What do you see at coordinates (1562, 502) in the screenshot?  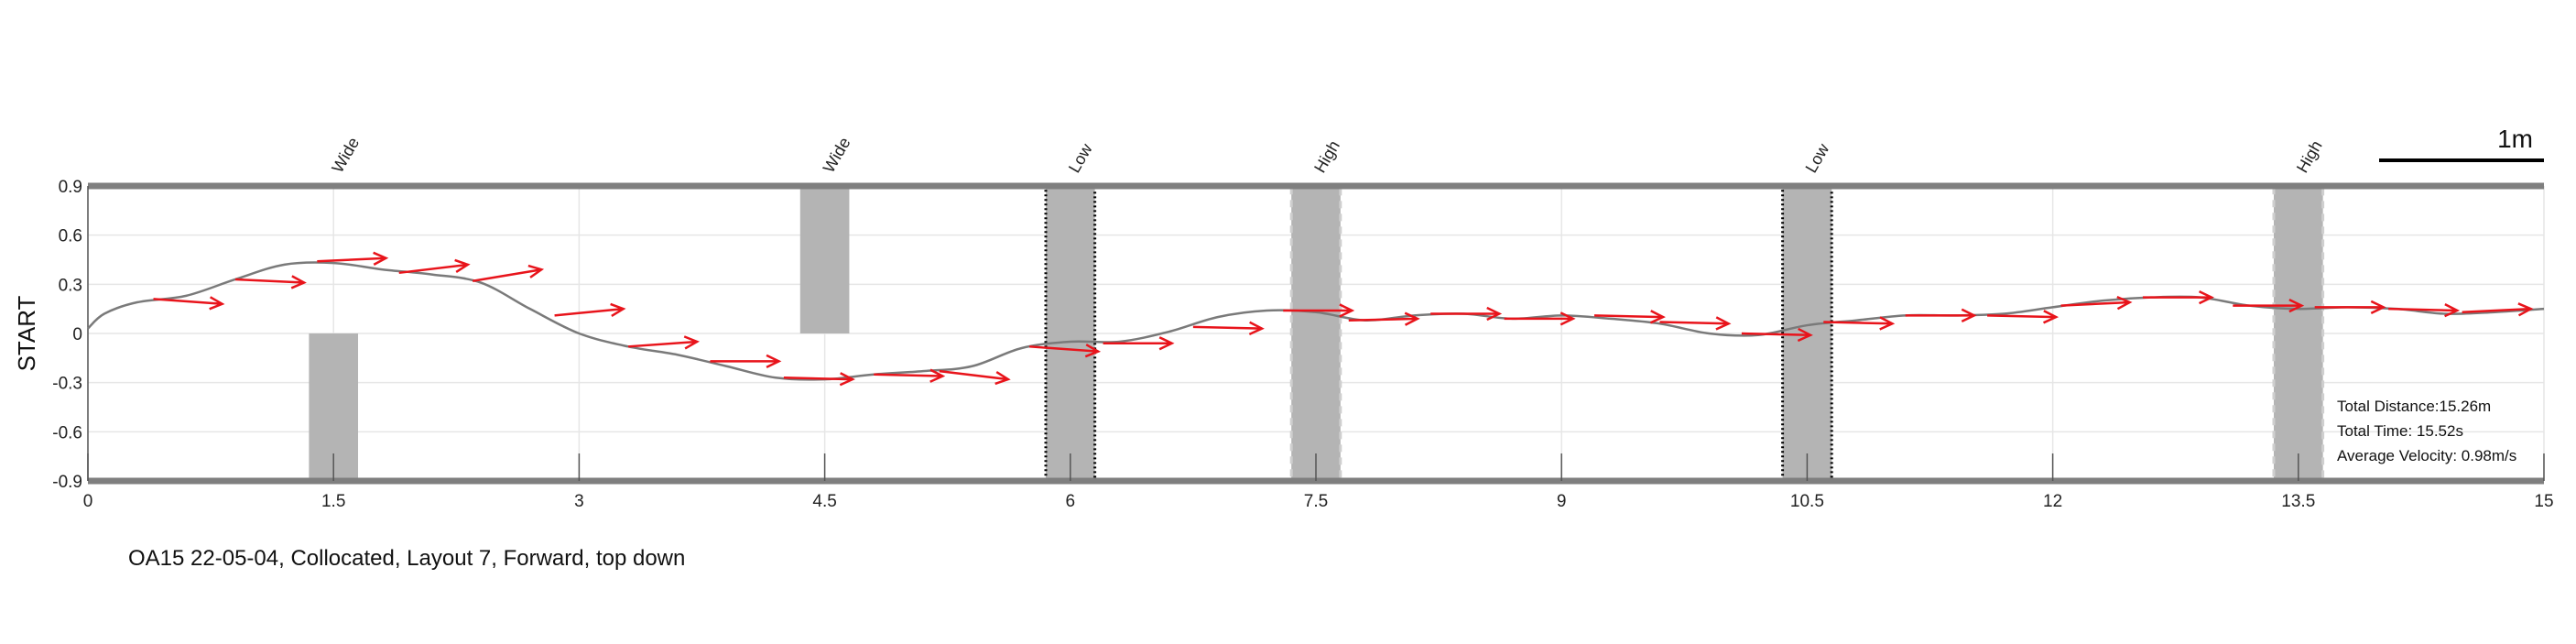 I see `x-tick-label: 9` at bounding box center [1562, 502].